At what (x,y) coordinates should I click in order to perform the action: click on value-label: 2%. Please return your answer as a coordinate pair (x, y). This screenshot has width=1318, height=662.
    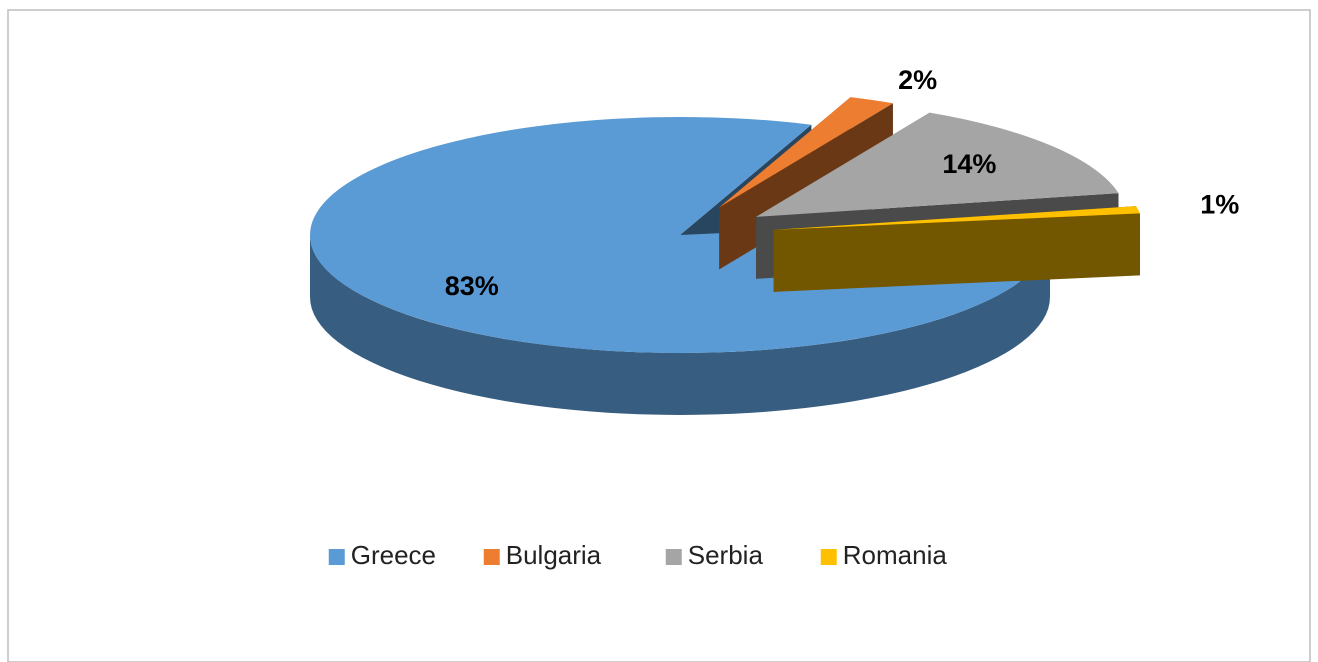
    Looking at the image, I should click on (917, 80).